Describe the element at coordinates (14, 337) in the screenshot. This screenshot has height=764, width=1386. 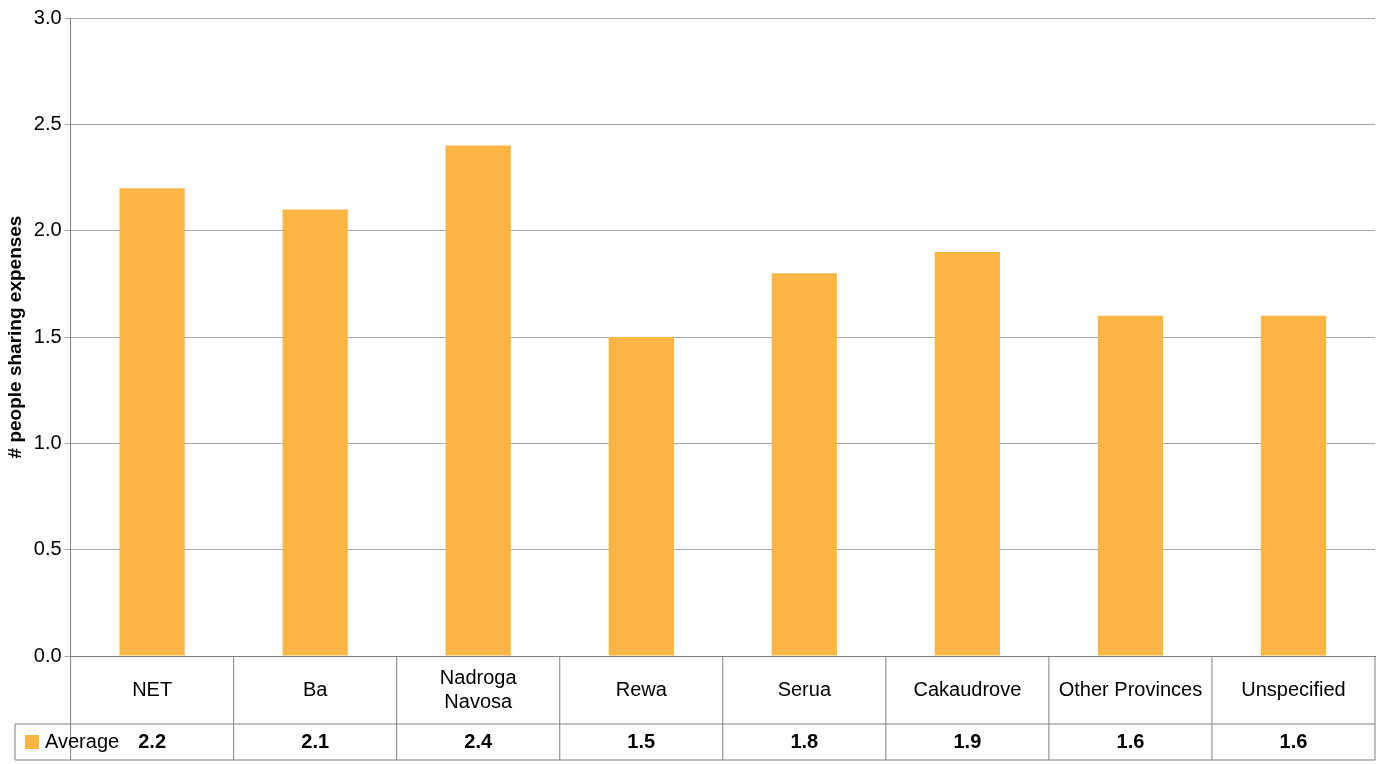
I see `y-axis-title: # people sharing expenses` at that location.